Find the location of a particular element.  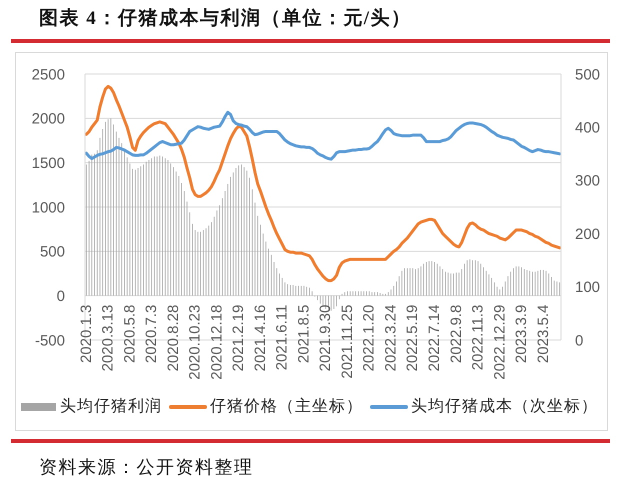

text: 资料来源：公开资料整理 is located at coordinates (146, 467).